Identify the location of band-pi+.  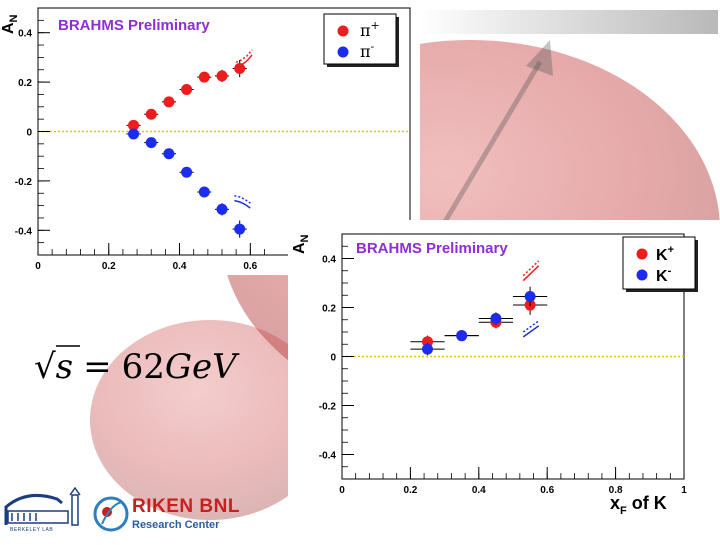
(244, 56).